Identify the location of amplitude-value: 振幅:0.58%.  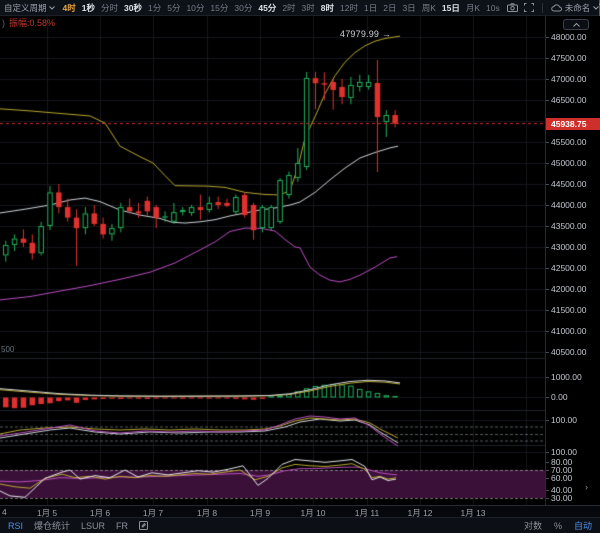
(32, 23).